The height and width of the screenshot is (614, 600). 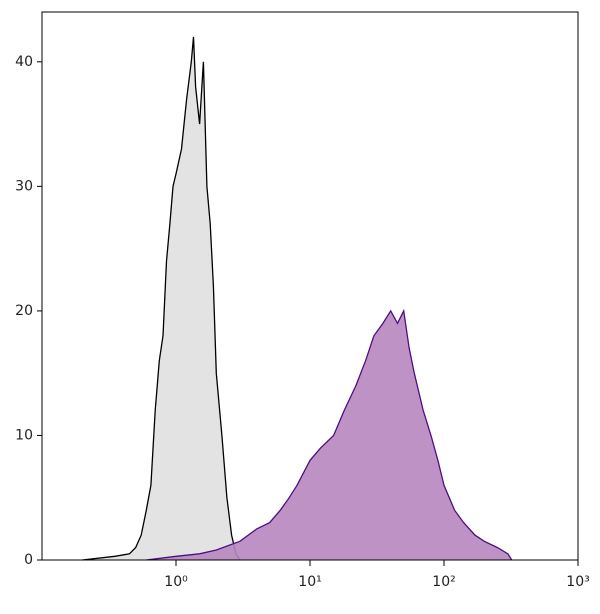 I want to click on x-tick-label: 10⁰, so click(x=176, y=582).